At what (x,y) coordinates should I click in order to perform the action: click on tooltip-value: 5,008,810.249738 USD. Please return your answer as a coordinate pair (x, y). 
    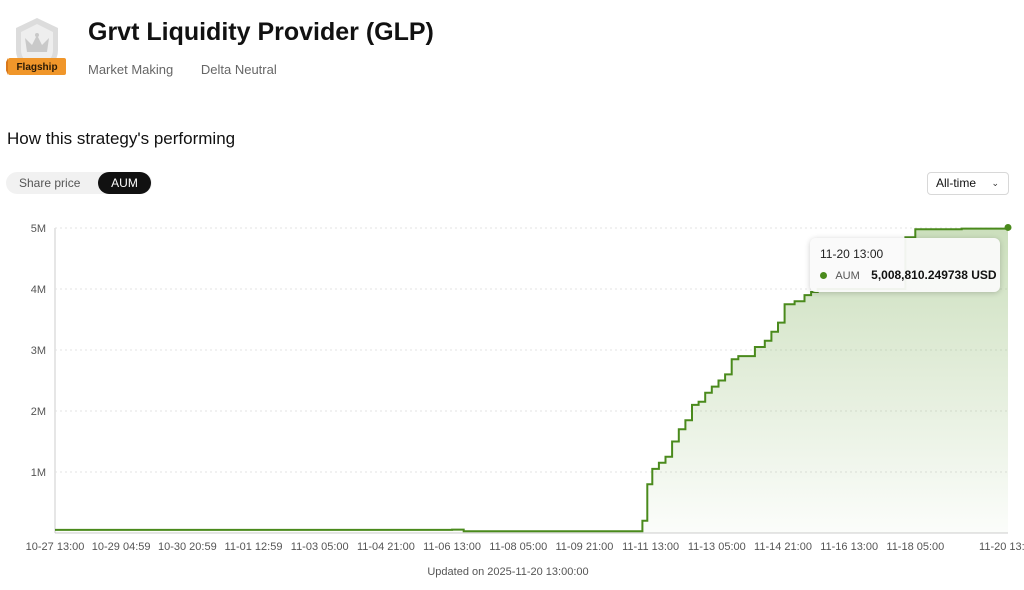
    Looking at the image, I should click on (934, 275).